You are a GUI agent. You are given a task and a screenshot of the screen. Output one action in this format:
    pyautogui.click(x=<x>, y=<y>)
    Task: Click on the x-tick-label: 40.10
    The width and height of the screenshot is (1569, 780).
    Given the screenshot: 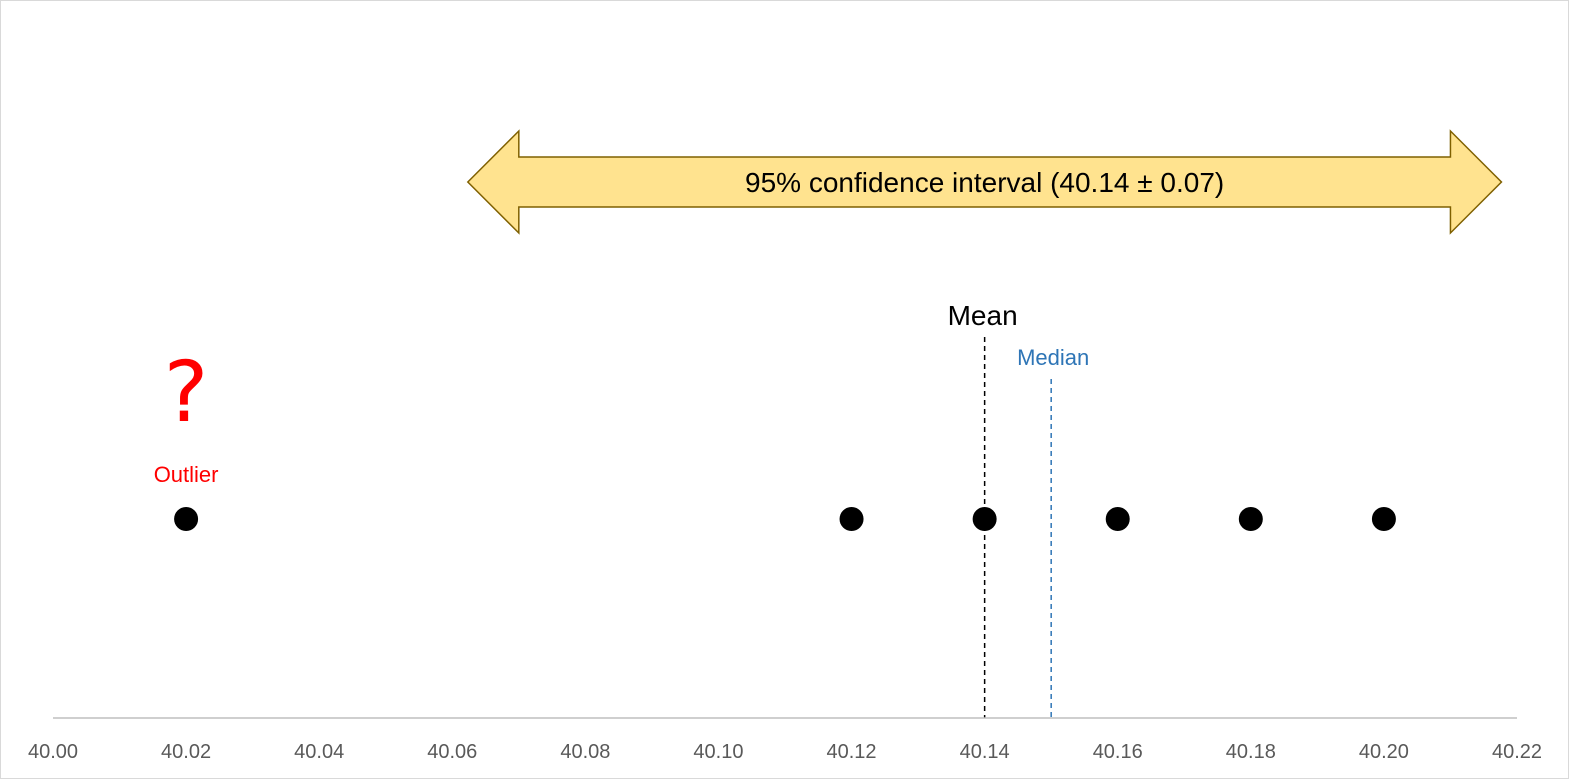 What is the action you would take?
    pyautogui.click(x=718, y=752)
    